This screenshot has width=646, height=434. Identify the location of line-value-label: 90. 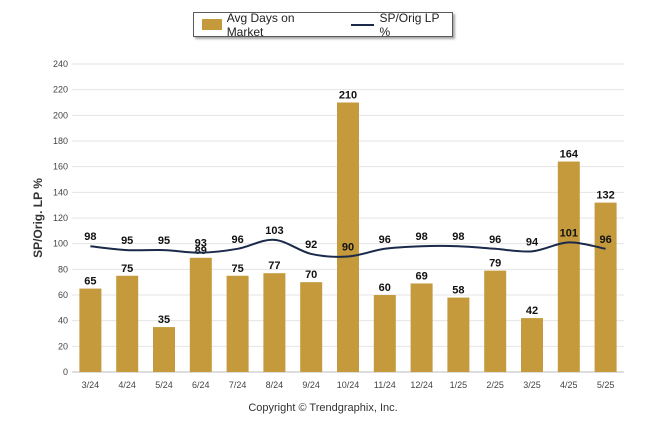
(348, 248).